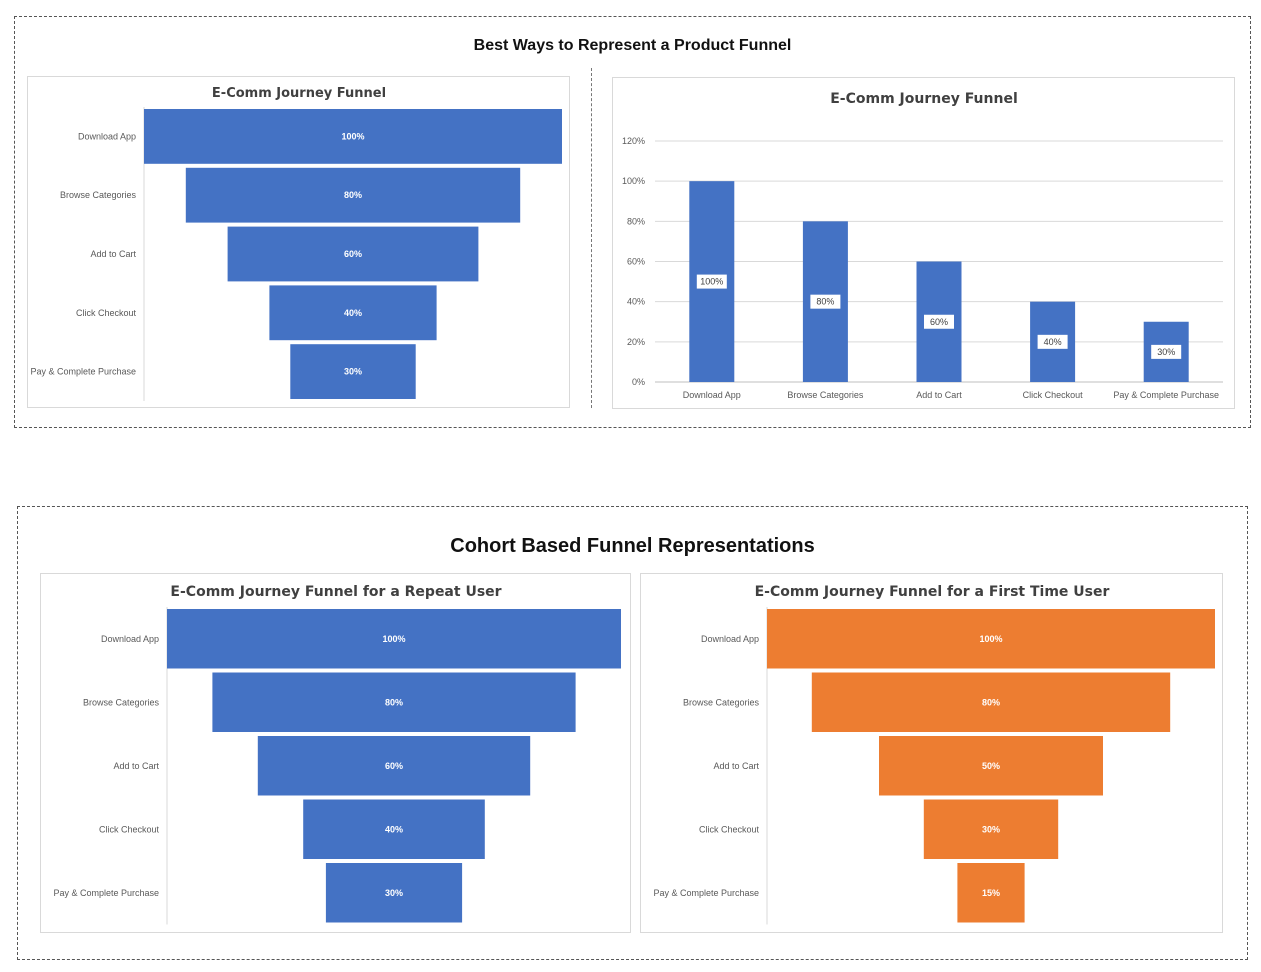 The image size is (1261, 972). I want to click on y-tick-label: 100%, so click(633, 181).